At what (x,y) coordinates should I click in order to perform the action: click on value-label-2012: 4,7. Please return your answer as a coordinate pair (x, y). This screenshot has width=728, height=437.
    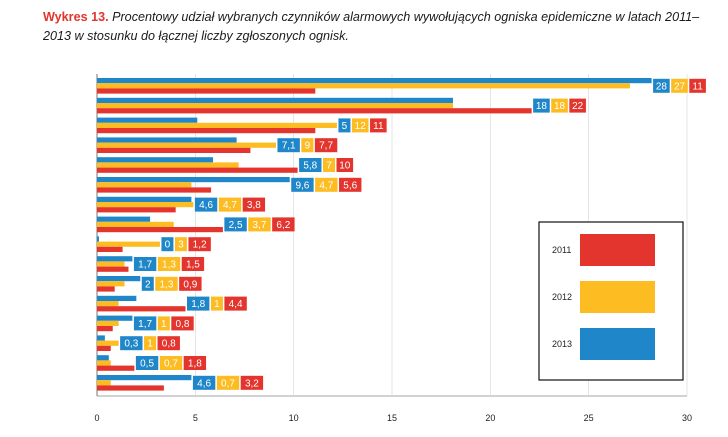
    Looking at the image, I should click on (230, 205).